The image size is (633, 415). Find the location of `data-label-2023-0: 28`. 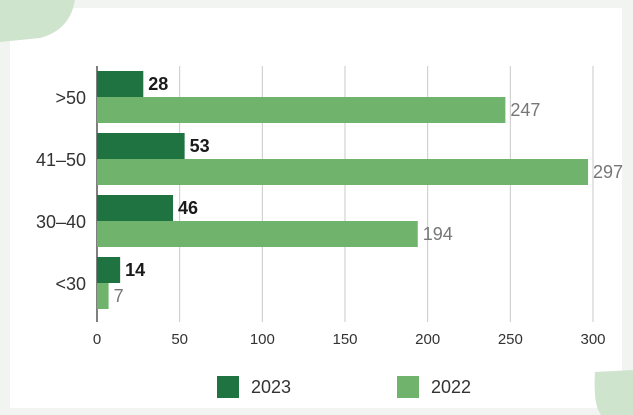

data-label-2023-0: 28 is located at coordinates (158, 84).